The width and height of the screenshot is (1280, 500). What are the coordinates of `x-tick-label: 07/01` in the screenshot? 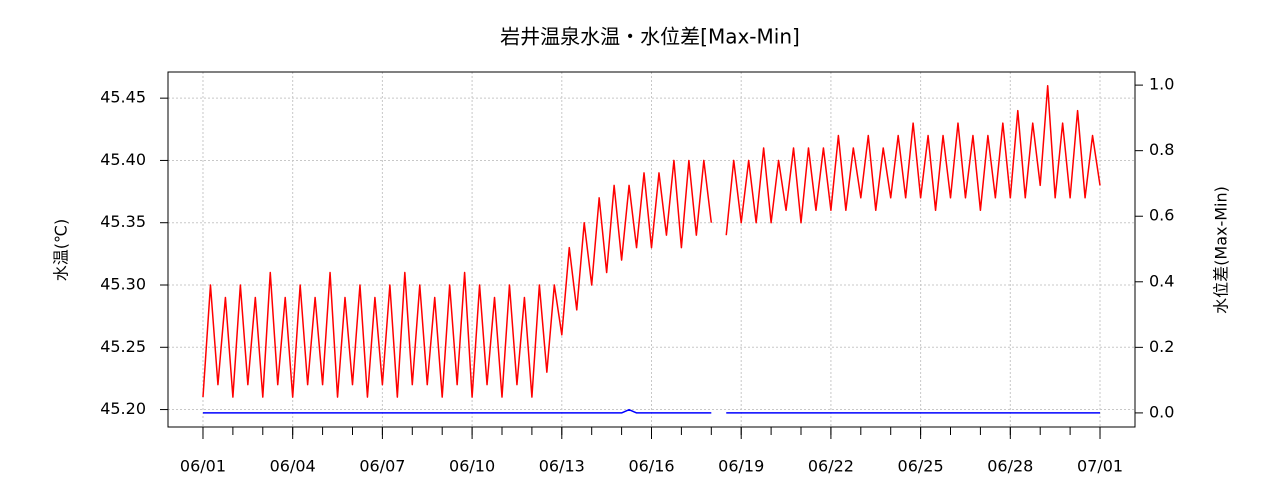 It's located at (1100, 466).